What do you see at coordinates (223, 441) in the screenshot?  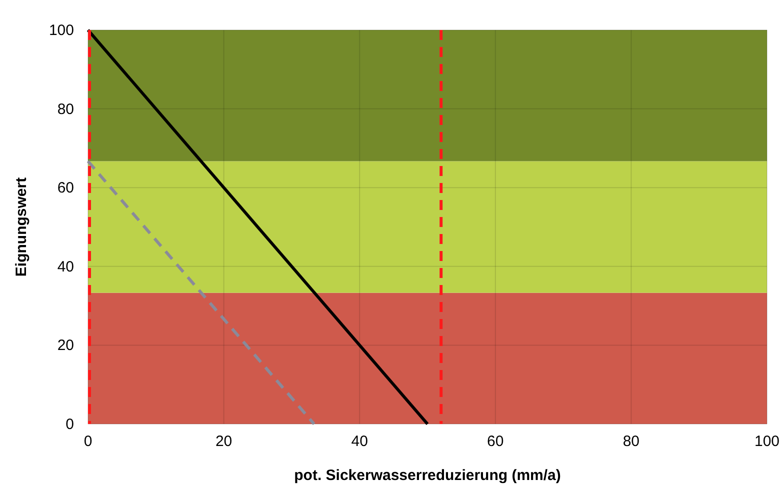 I see `x-tick-label: 20` at bounding box center [223, 441].